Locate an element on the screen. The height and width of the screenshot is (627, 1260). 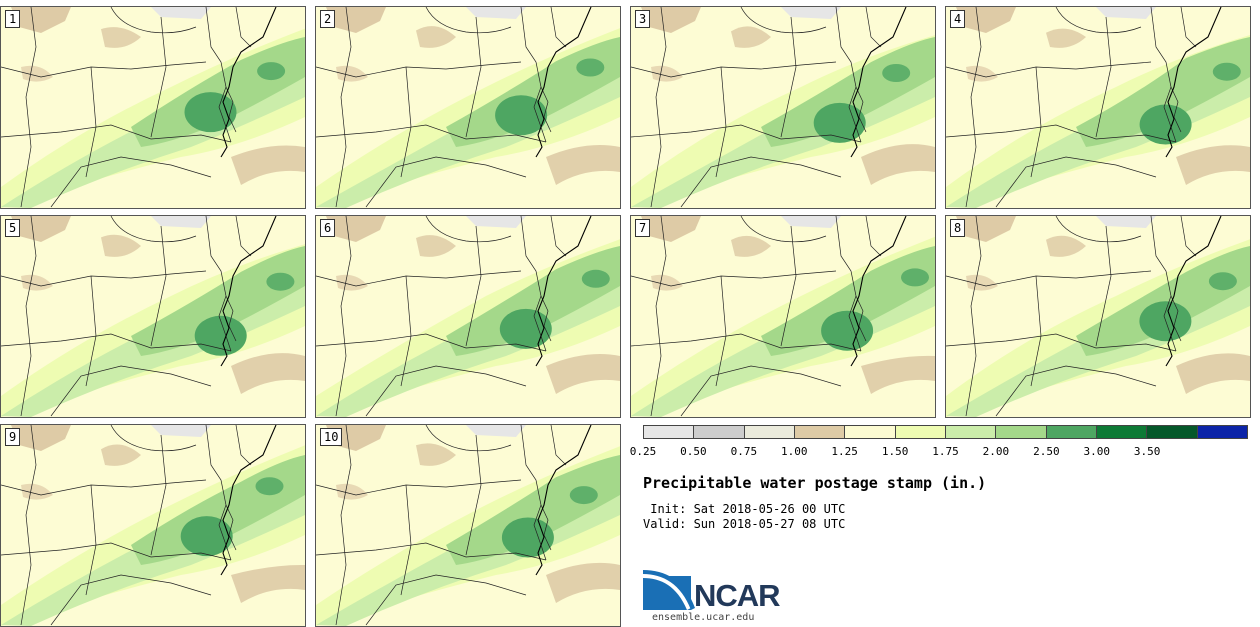
ensemble-member-panel: 2 is located at coordinates (468, 107).